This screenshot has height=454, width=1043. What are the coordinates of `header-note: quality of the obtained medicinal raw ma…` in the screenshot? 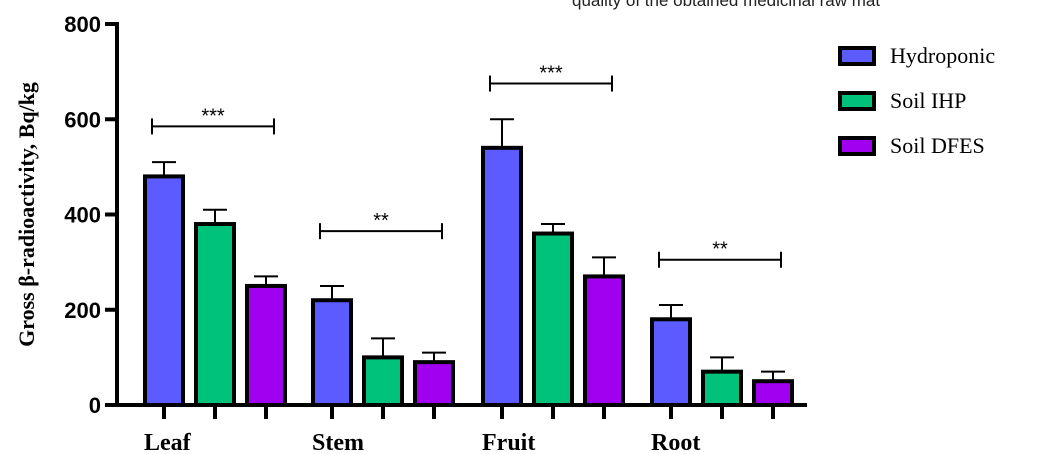 It's located at (726, 5).